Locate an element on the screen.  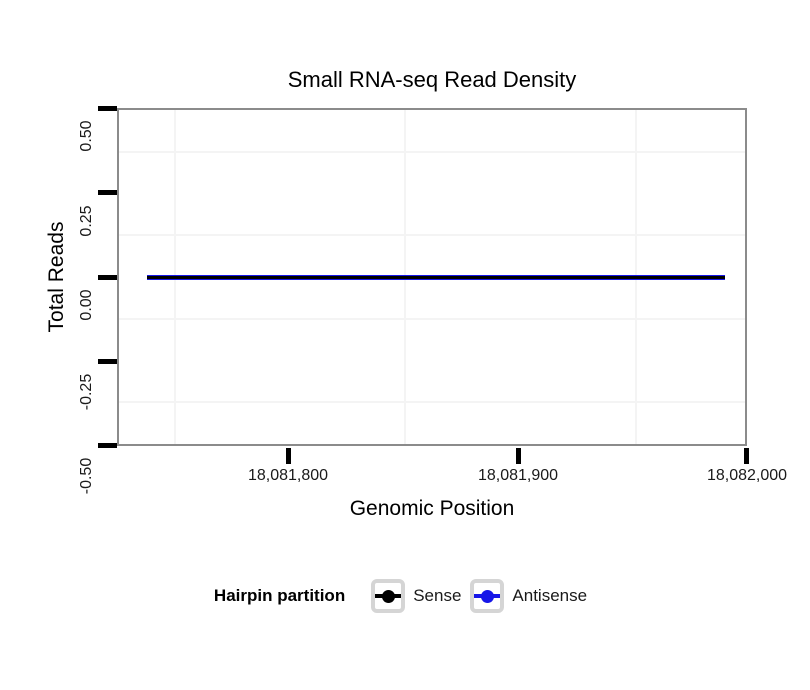
y-tick-label: -0.25 is located at coordinates (86, 392).